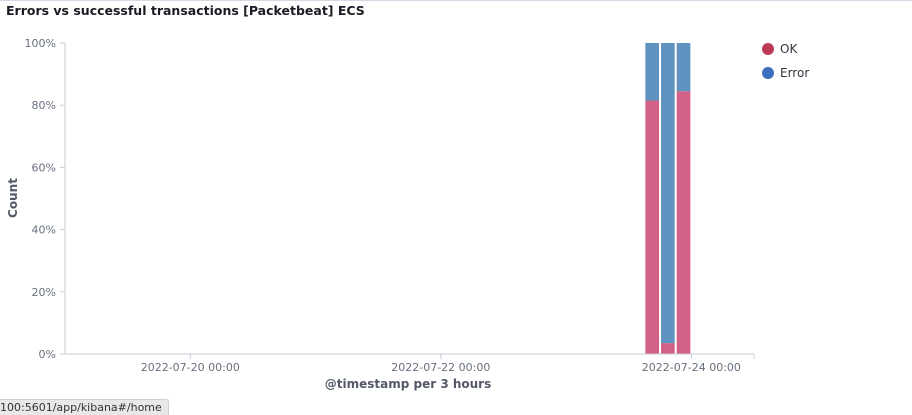  I want to click on y-tick-label: 100%, so click(40, 43).